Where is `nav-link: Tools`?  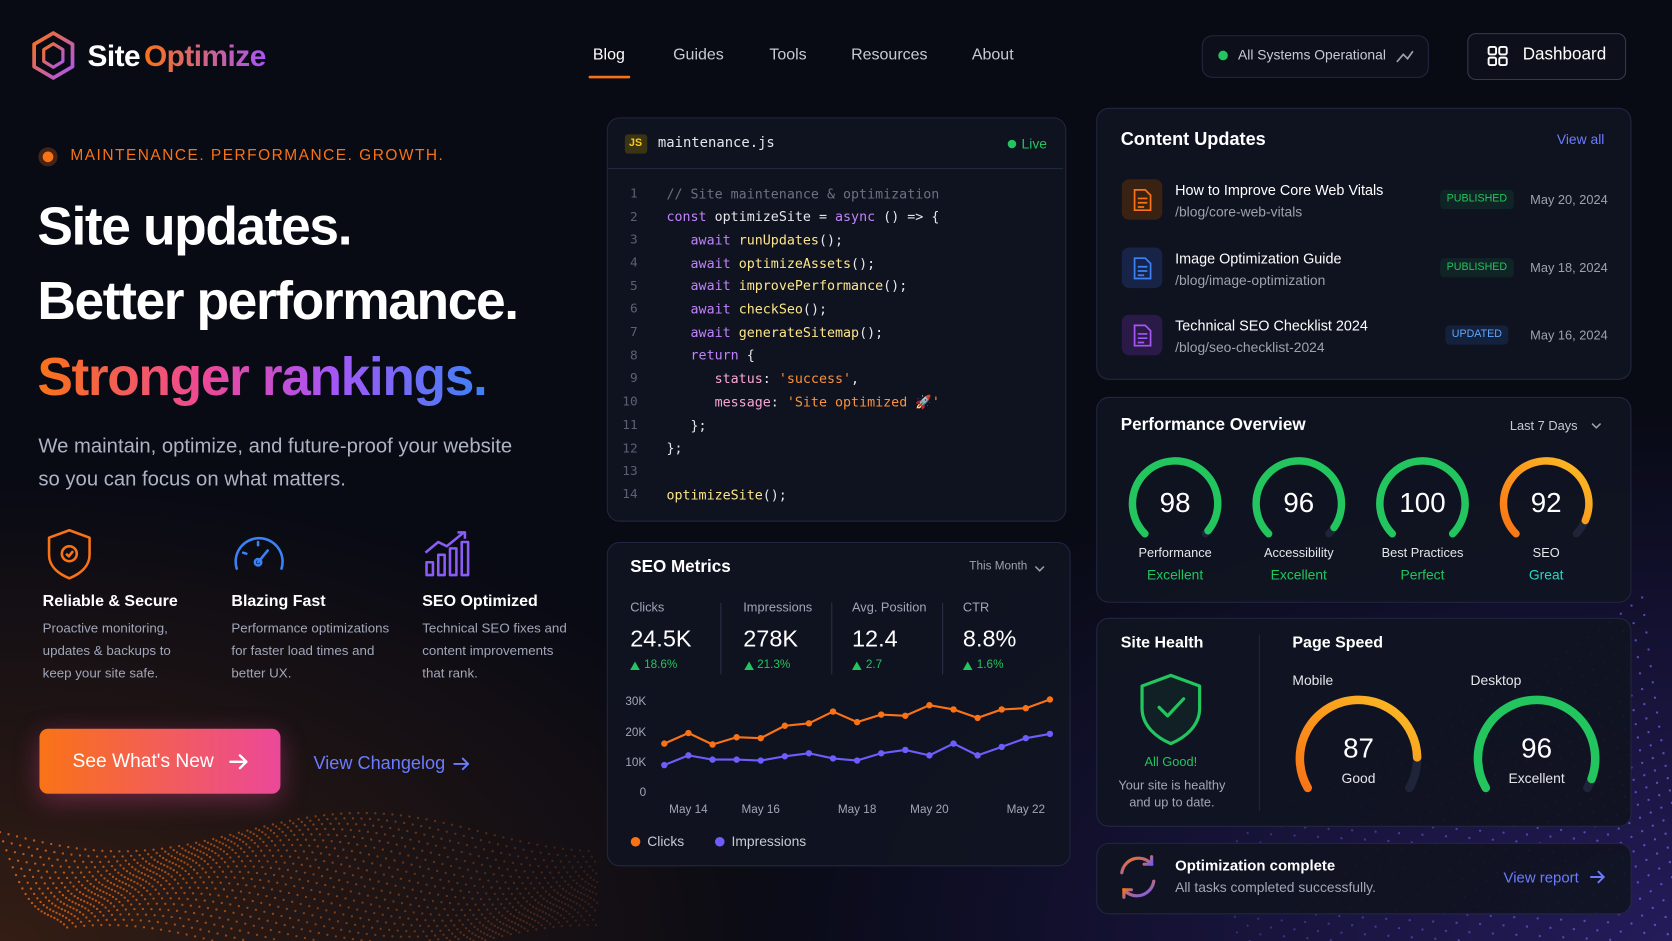 nav-link: Tools is located at coordinates (788, 55).